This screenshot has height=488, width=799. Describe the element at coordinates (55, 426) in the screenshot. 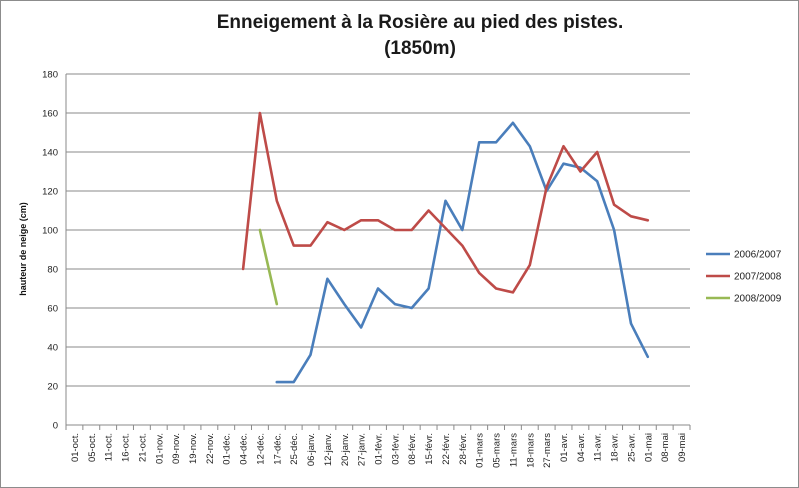

I see `y-tick-label: 0` at that location.